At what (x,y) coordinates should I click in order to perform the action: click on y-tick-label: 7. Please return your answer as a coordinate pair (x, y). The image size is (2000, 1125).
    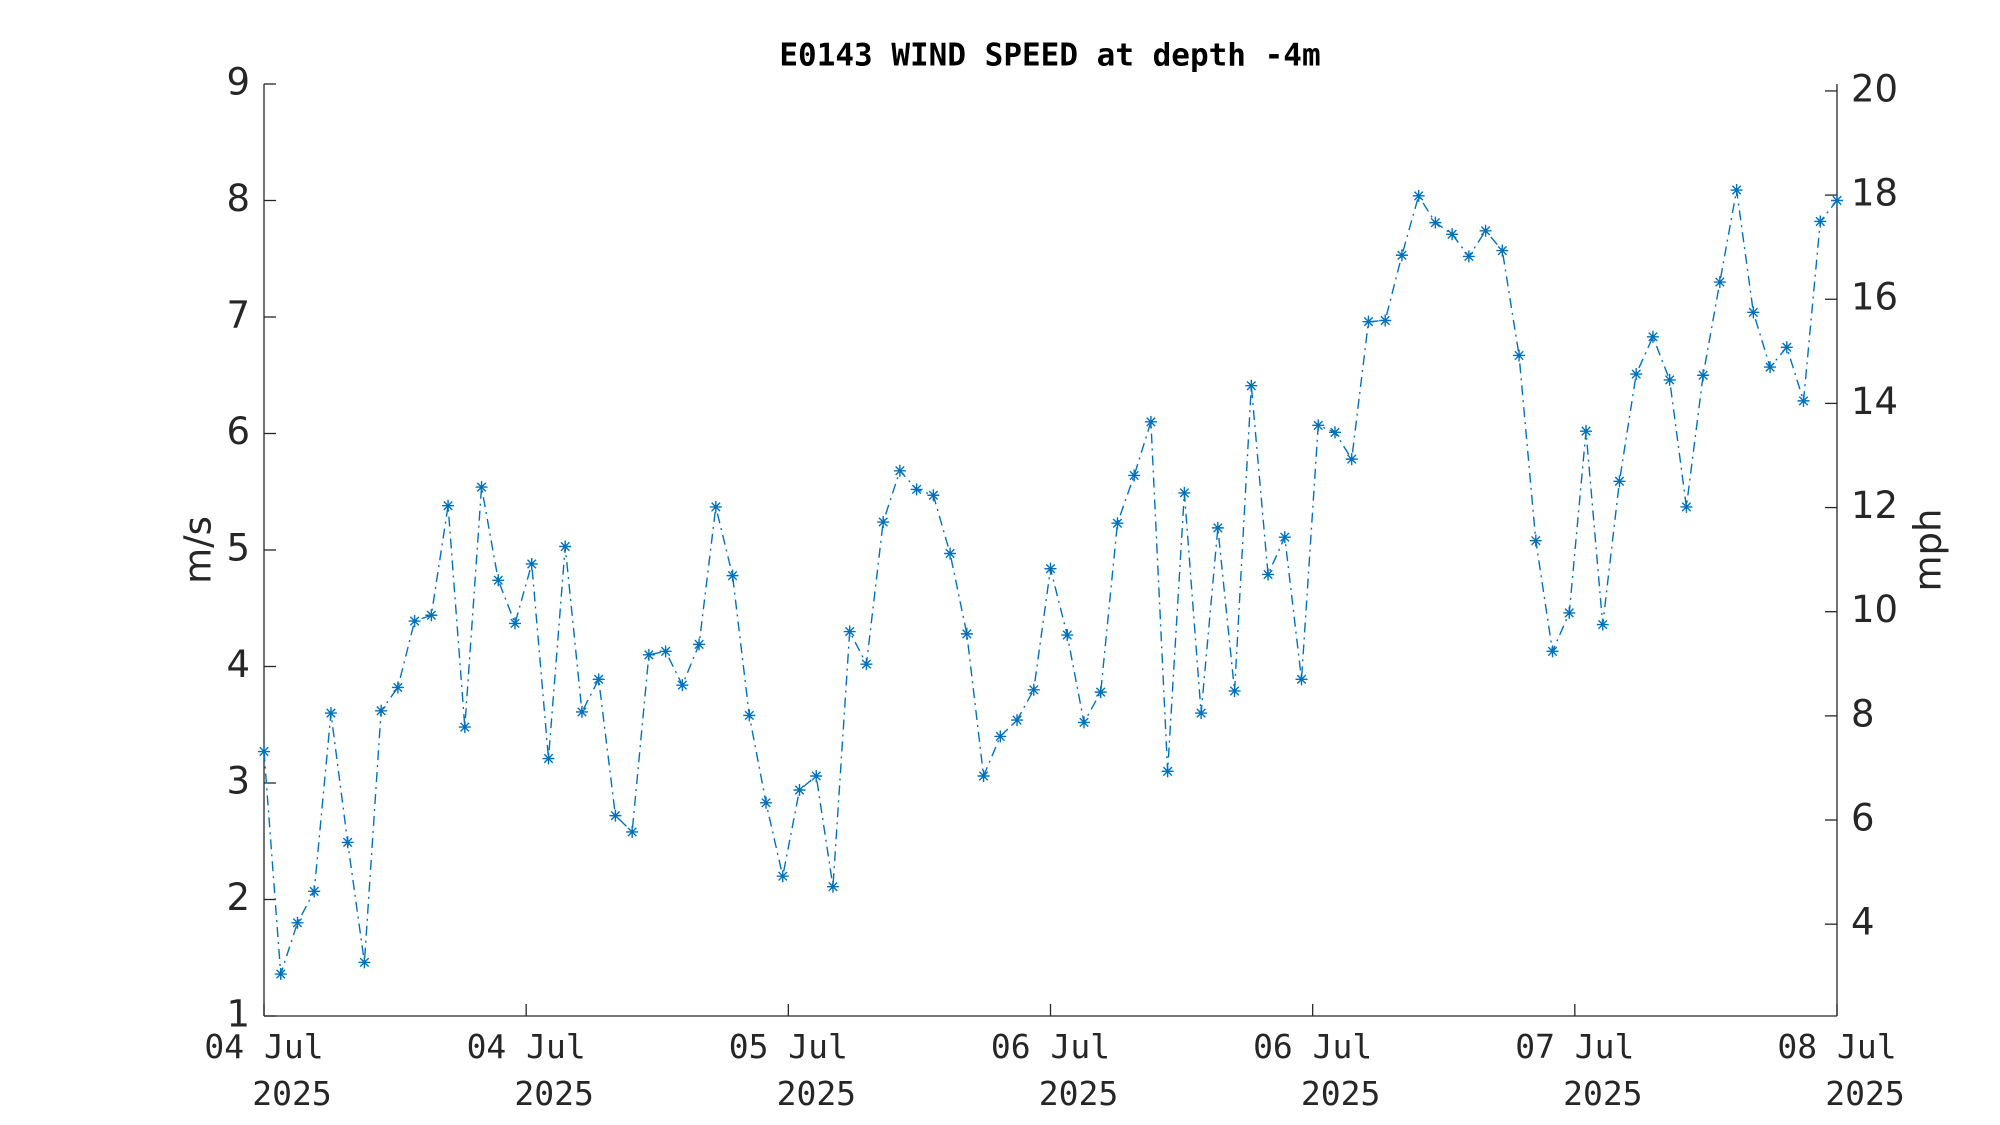
    Looking at the image, I should click on (238, 315).